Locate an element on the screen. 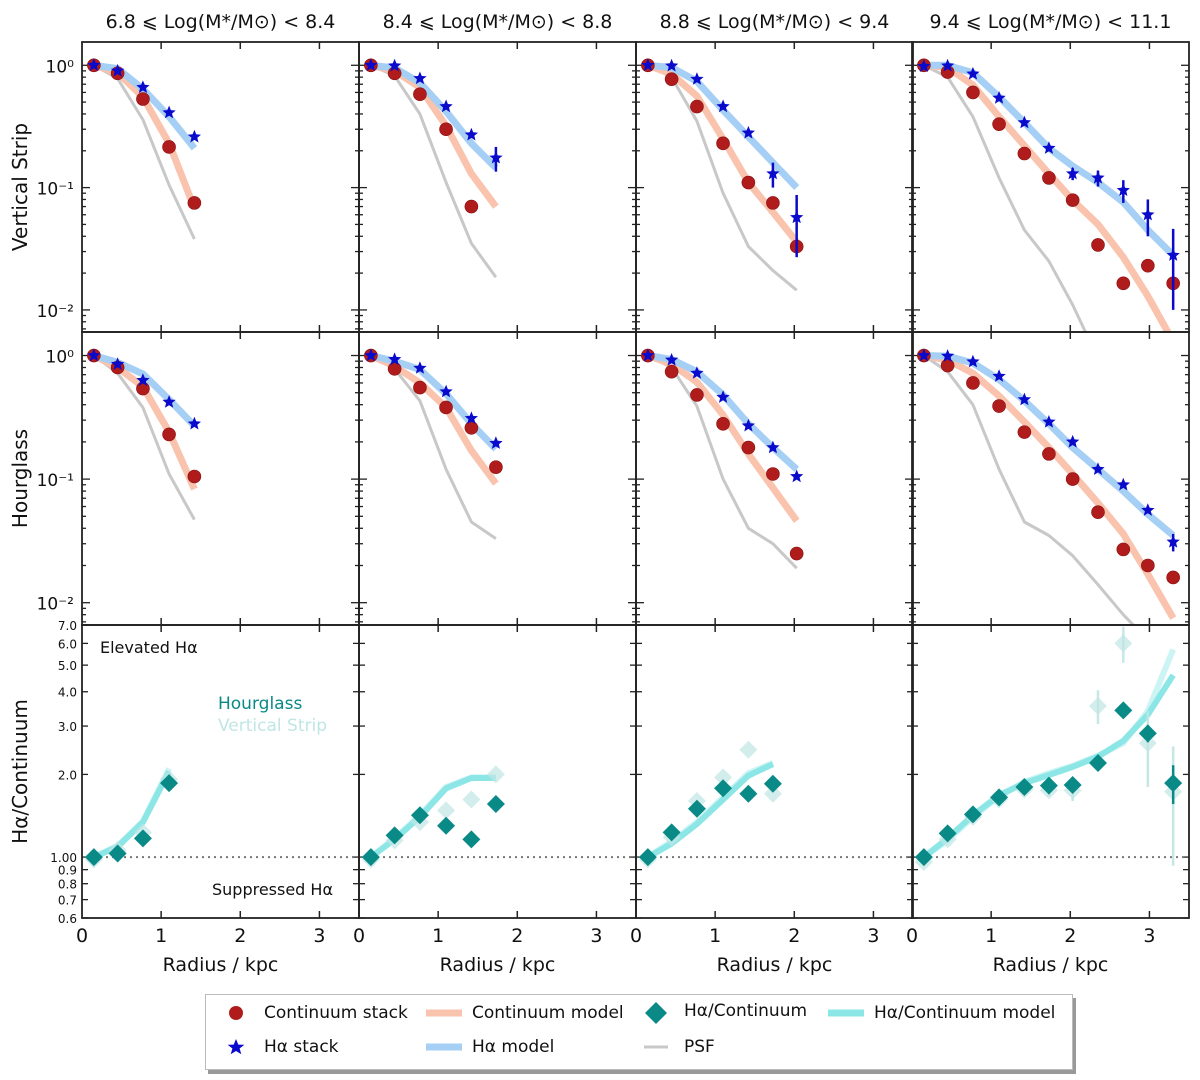  ratio-model-hourglass-line is located at coordinates (432, 817).